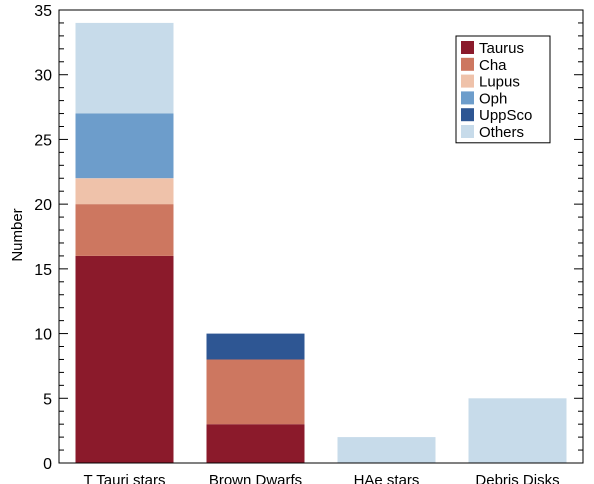 This screenshot has height=484, width=594. Describe the element at coordinates (387, 478) in the screenshot. I see `x-tick-label-2: HAe stars` at that location.